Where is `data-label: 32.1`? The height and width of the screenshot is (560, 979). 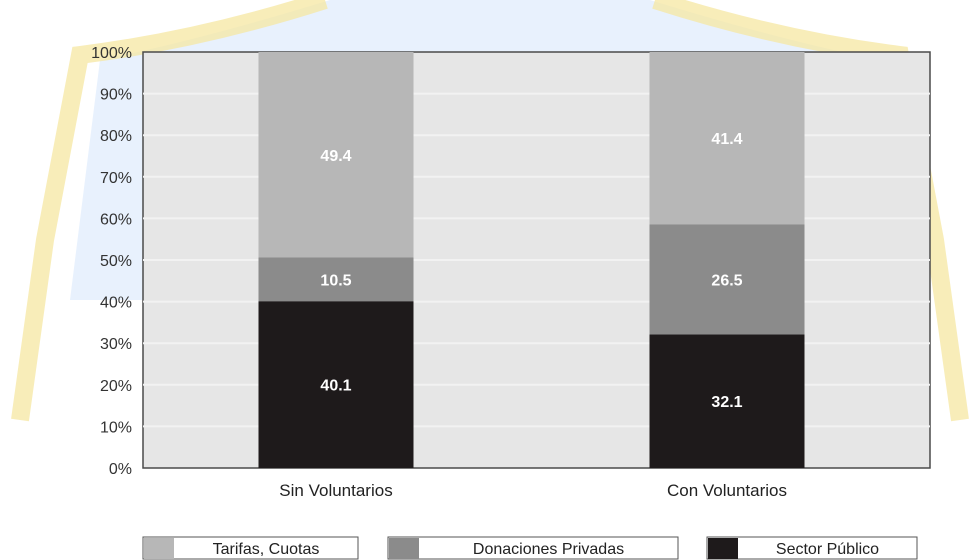
data-label: 32.1 is located at coordinates (726, 402).